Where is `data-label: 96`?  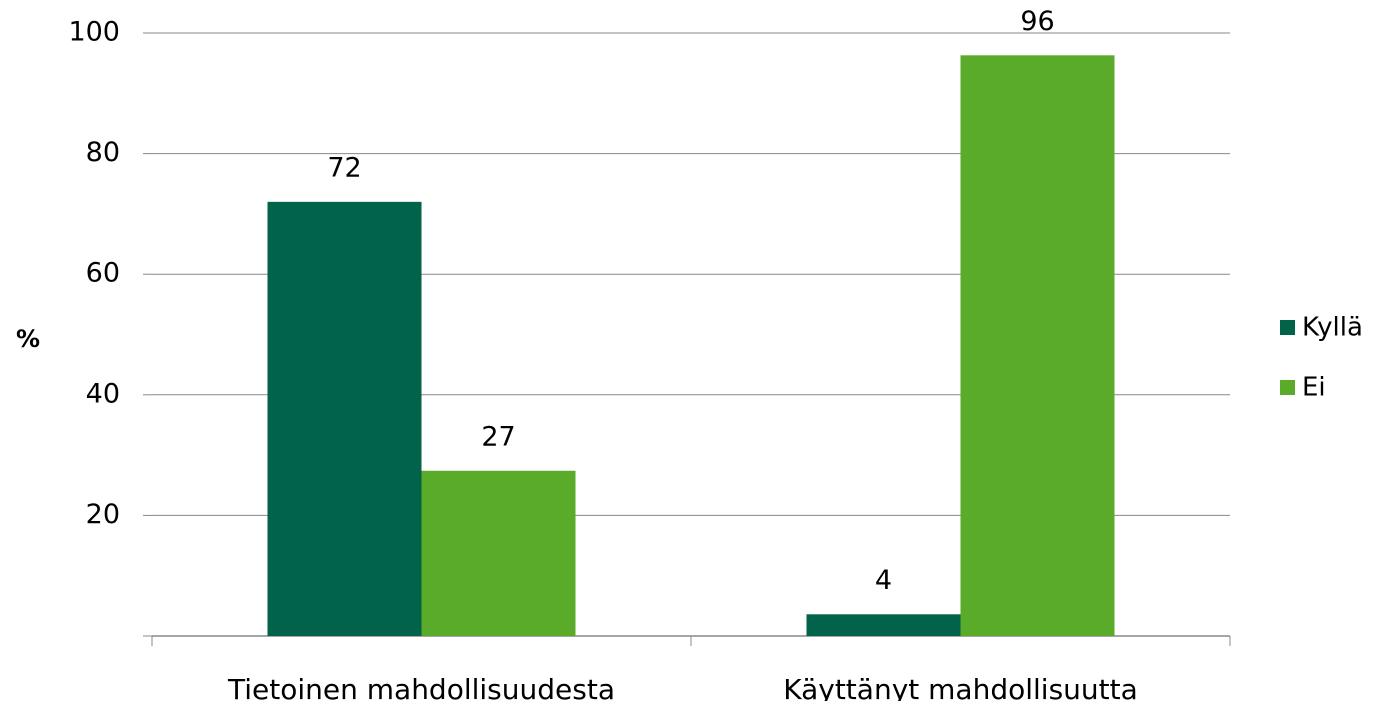
data-label: 96 is located at coordinates (1037, 21).